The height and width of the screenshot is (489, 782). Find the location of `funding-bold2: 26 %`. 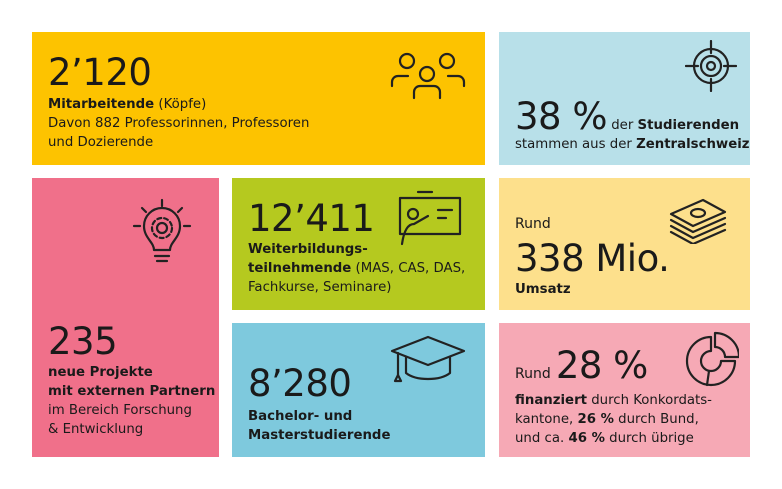

funding-bold2: 26 % is located at coordinates (595, 419).